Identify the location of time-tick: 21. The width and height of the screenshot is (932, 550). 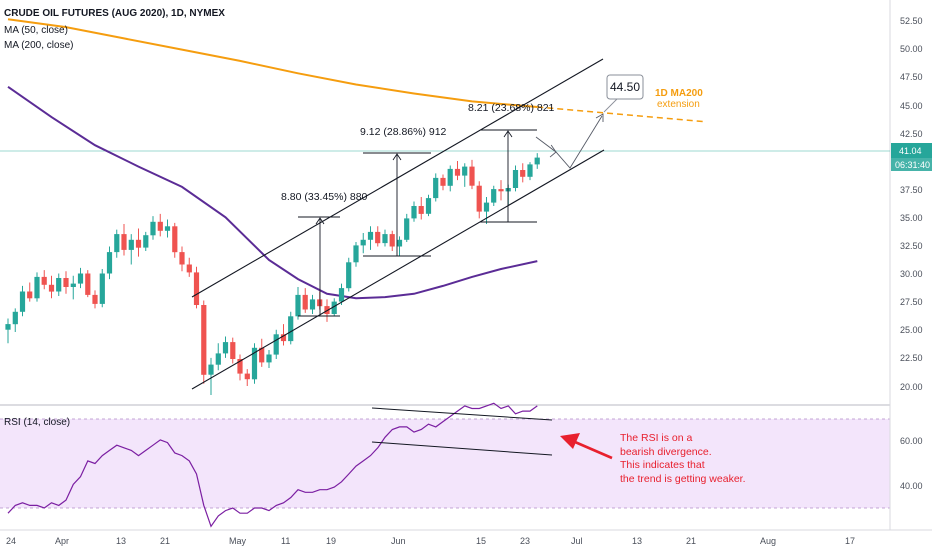
(165, 541).